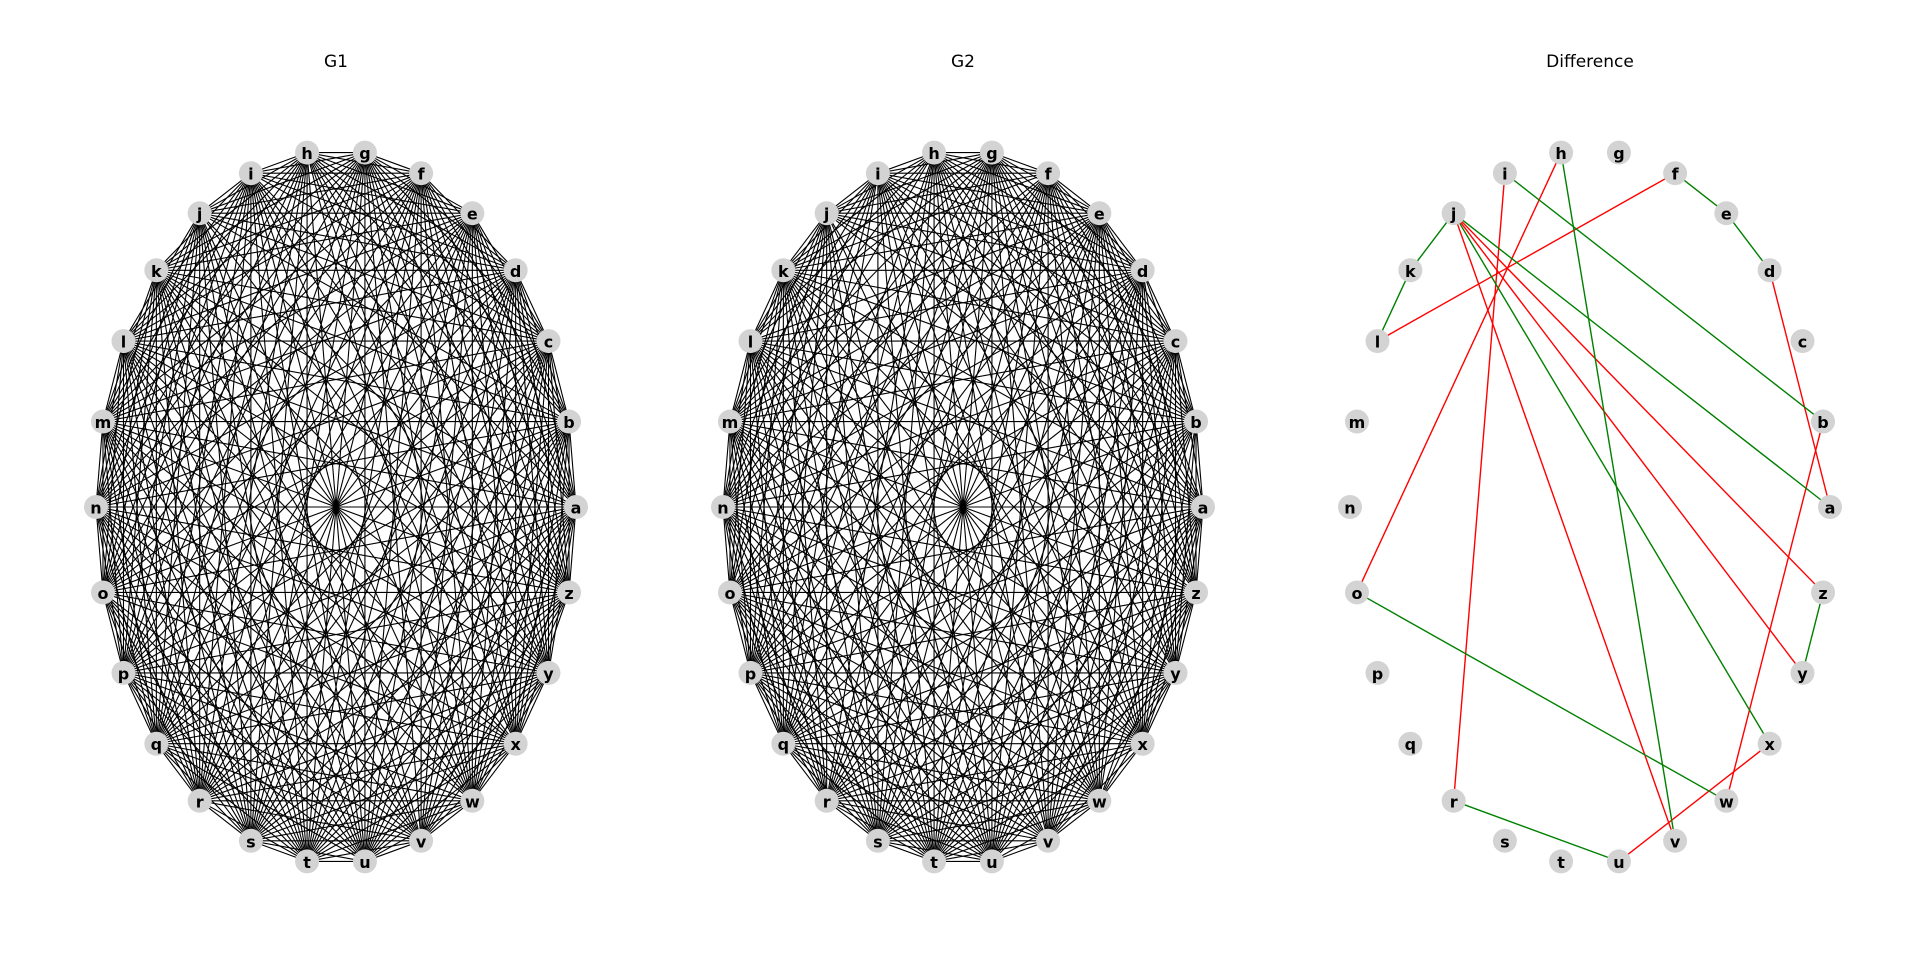  What do you see at coordinates (1638, 402) in the screenshot?
I see `diff-edge-j-z` at bounding box center [1638, 402].